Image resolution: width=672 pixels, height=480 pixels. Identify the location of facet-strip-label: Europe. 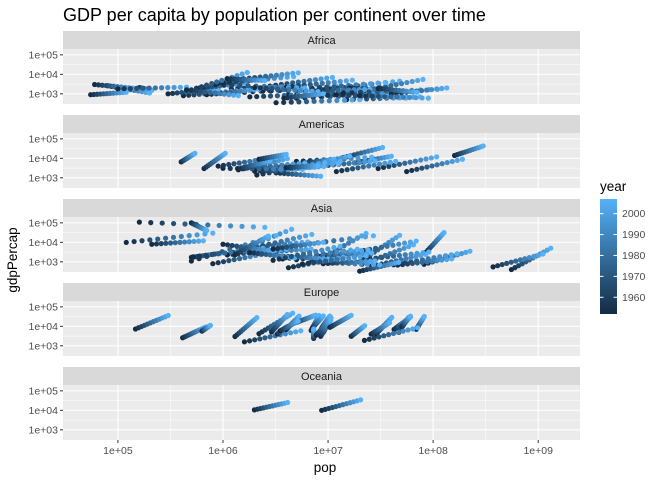
(321, 293).